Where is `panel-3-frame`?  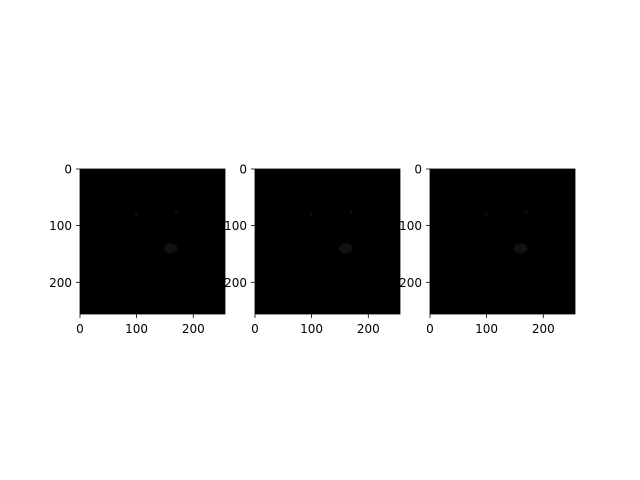 panel-3-frame is located at coordinates (502, 241).